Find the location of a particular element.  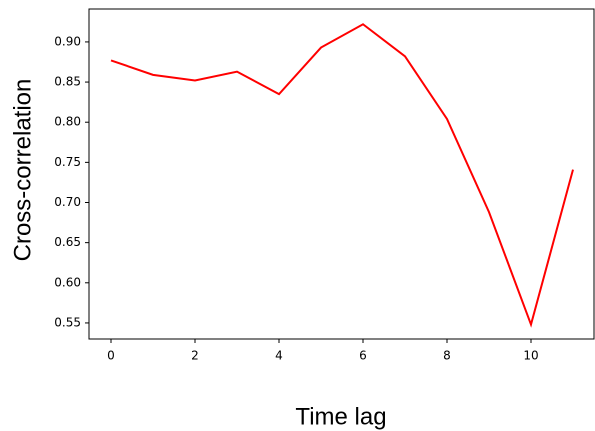

y-tick-label: 0.85 is located at coordinates (67, 82).